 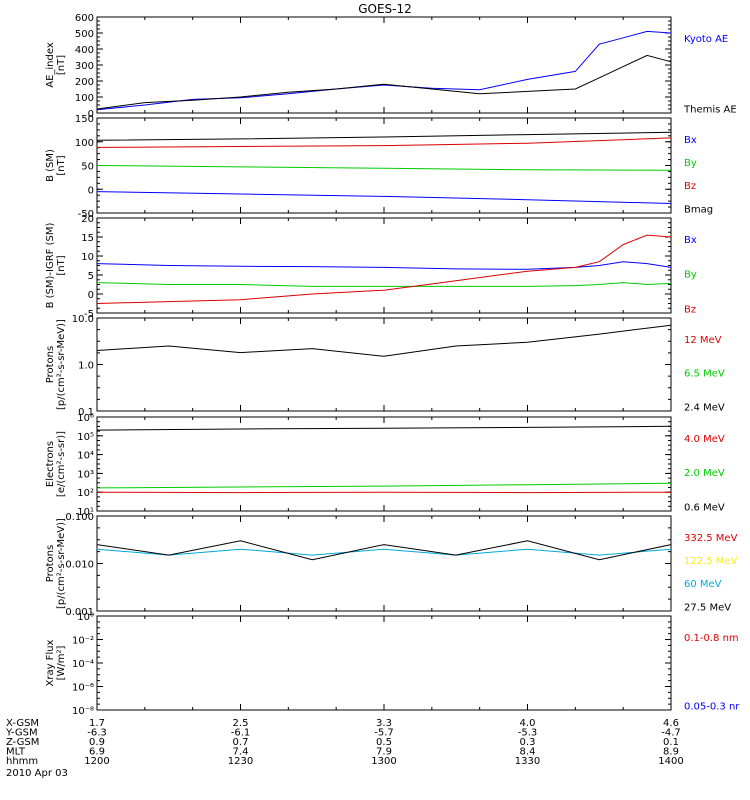 I want to click on y-tick-label: 0.001, so click(x=79, y=612).